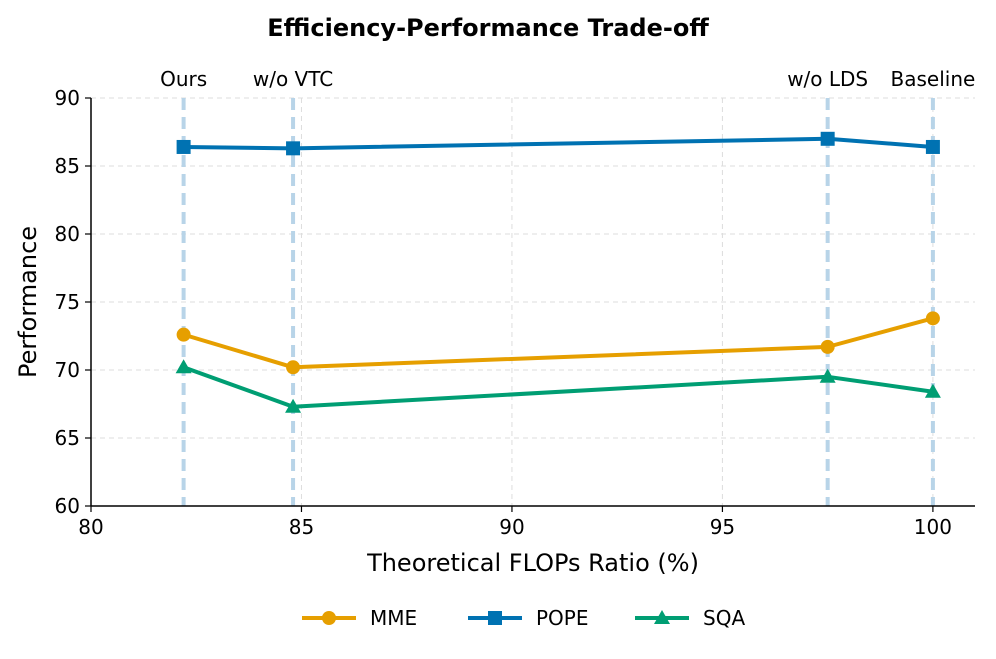  I want to click on y-tick-label: 75, so click(67, 302).